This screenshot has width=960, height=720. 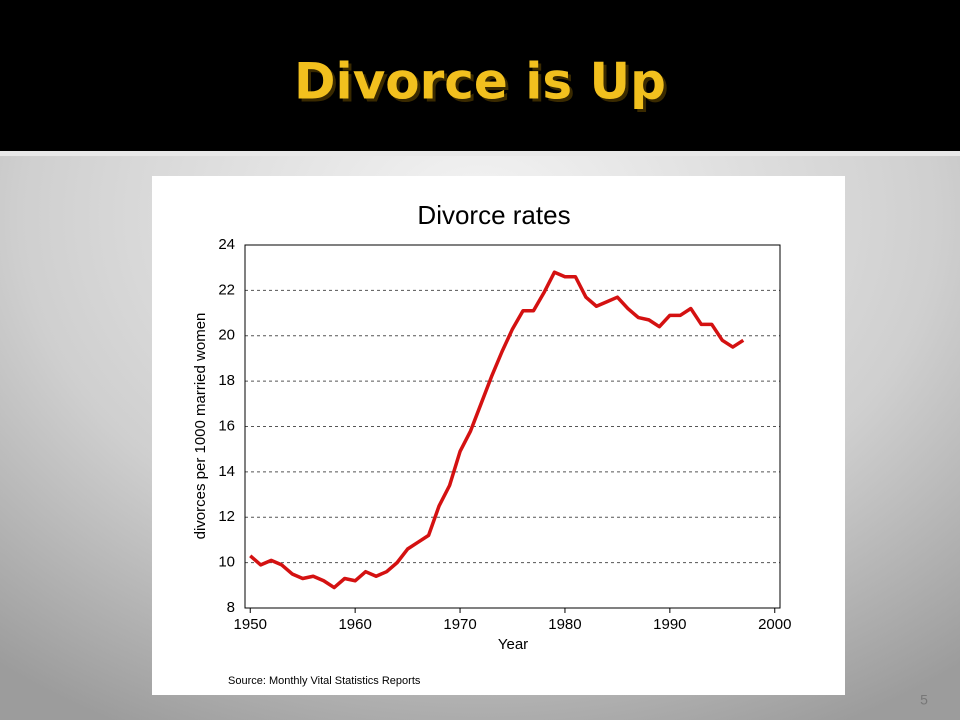 What do you see at coordinates (226, 289) in the screenshot?
I see `y-tick-label: 22` at bounding box center [226, 289].